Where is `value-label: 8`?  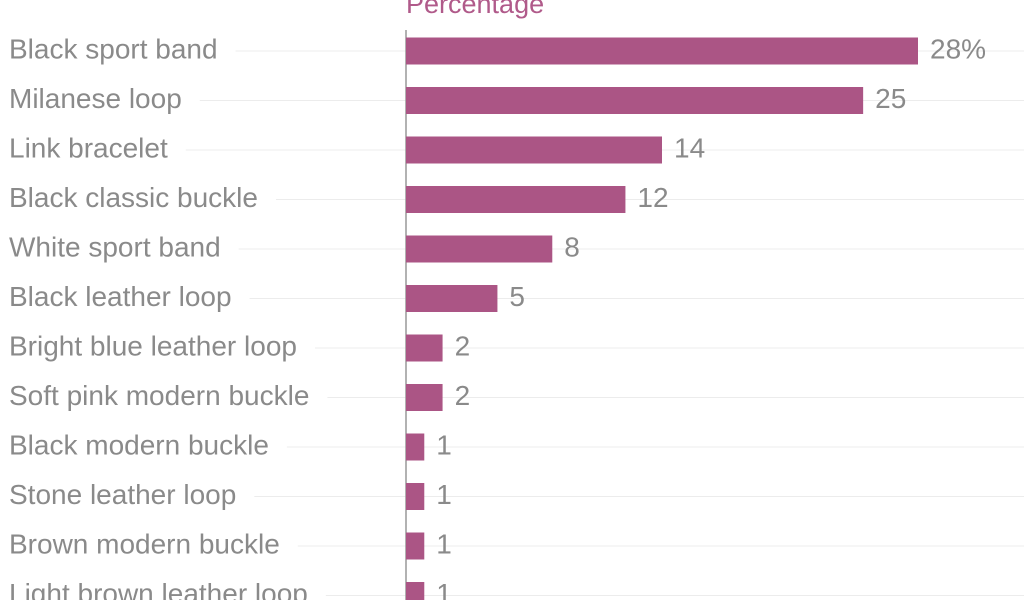 value-label: 8 is located at coordinates (572, 246).